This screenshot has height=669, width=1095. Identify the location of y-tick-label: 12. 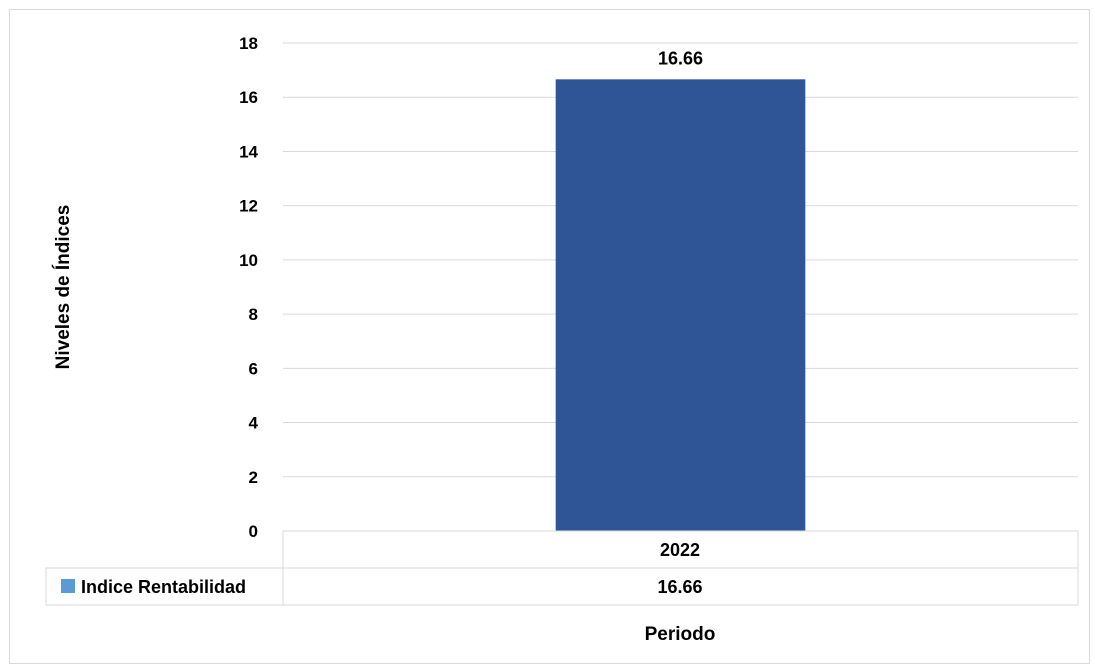
(248, 206).